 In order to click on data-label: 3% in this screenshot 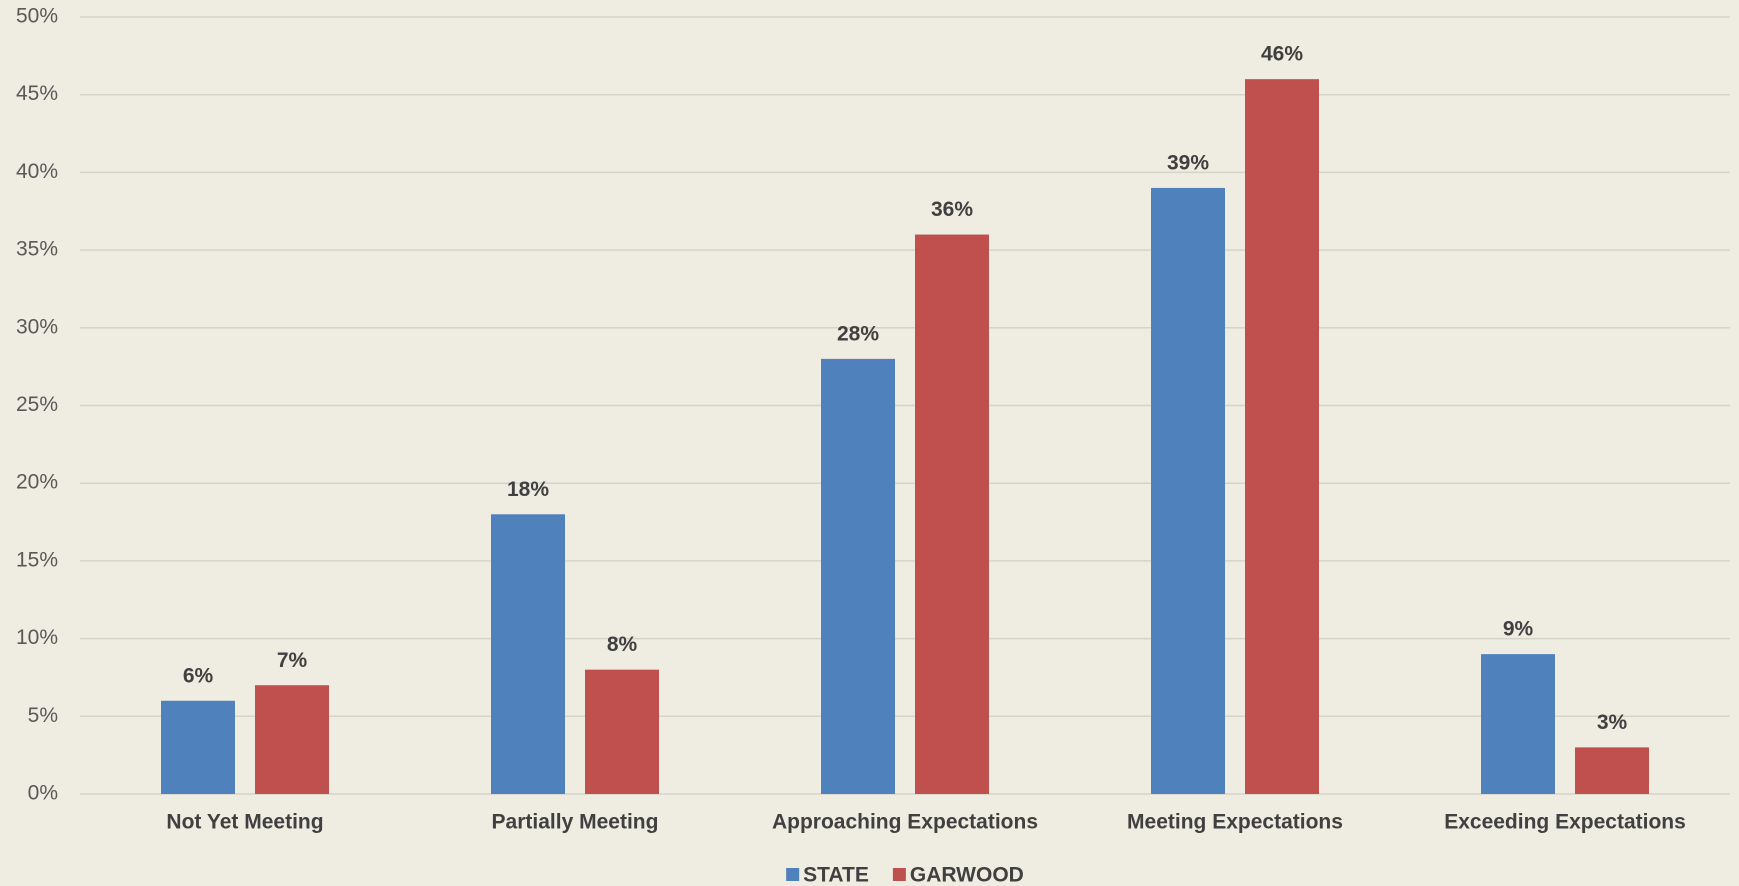, I will do `click(1612, 722)`.